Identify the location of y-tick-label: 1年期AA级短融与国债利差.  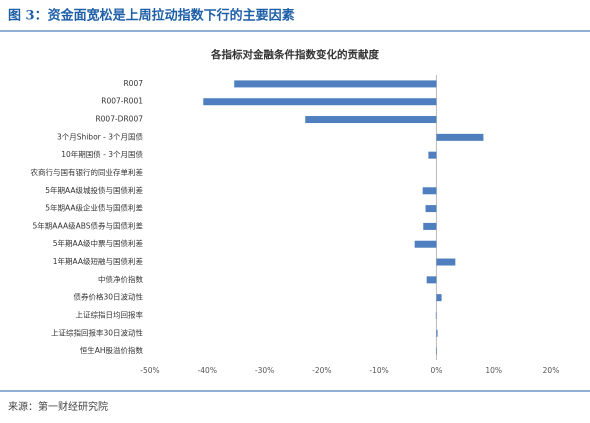
(98, 261).